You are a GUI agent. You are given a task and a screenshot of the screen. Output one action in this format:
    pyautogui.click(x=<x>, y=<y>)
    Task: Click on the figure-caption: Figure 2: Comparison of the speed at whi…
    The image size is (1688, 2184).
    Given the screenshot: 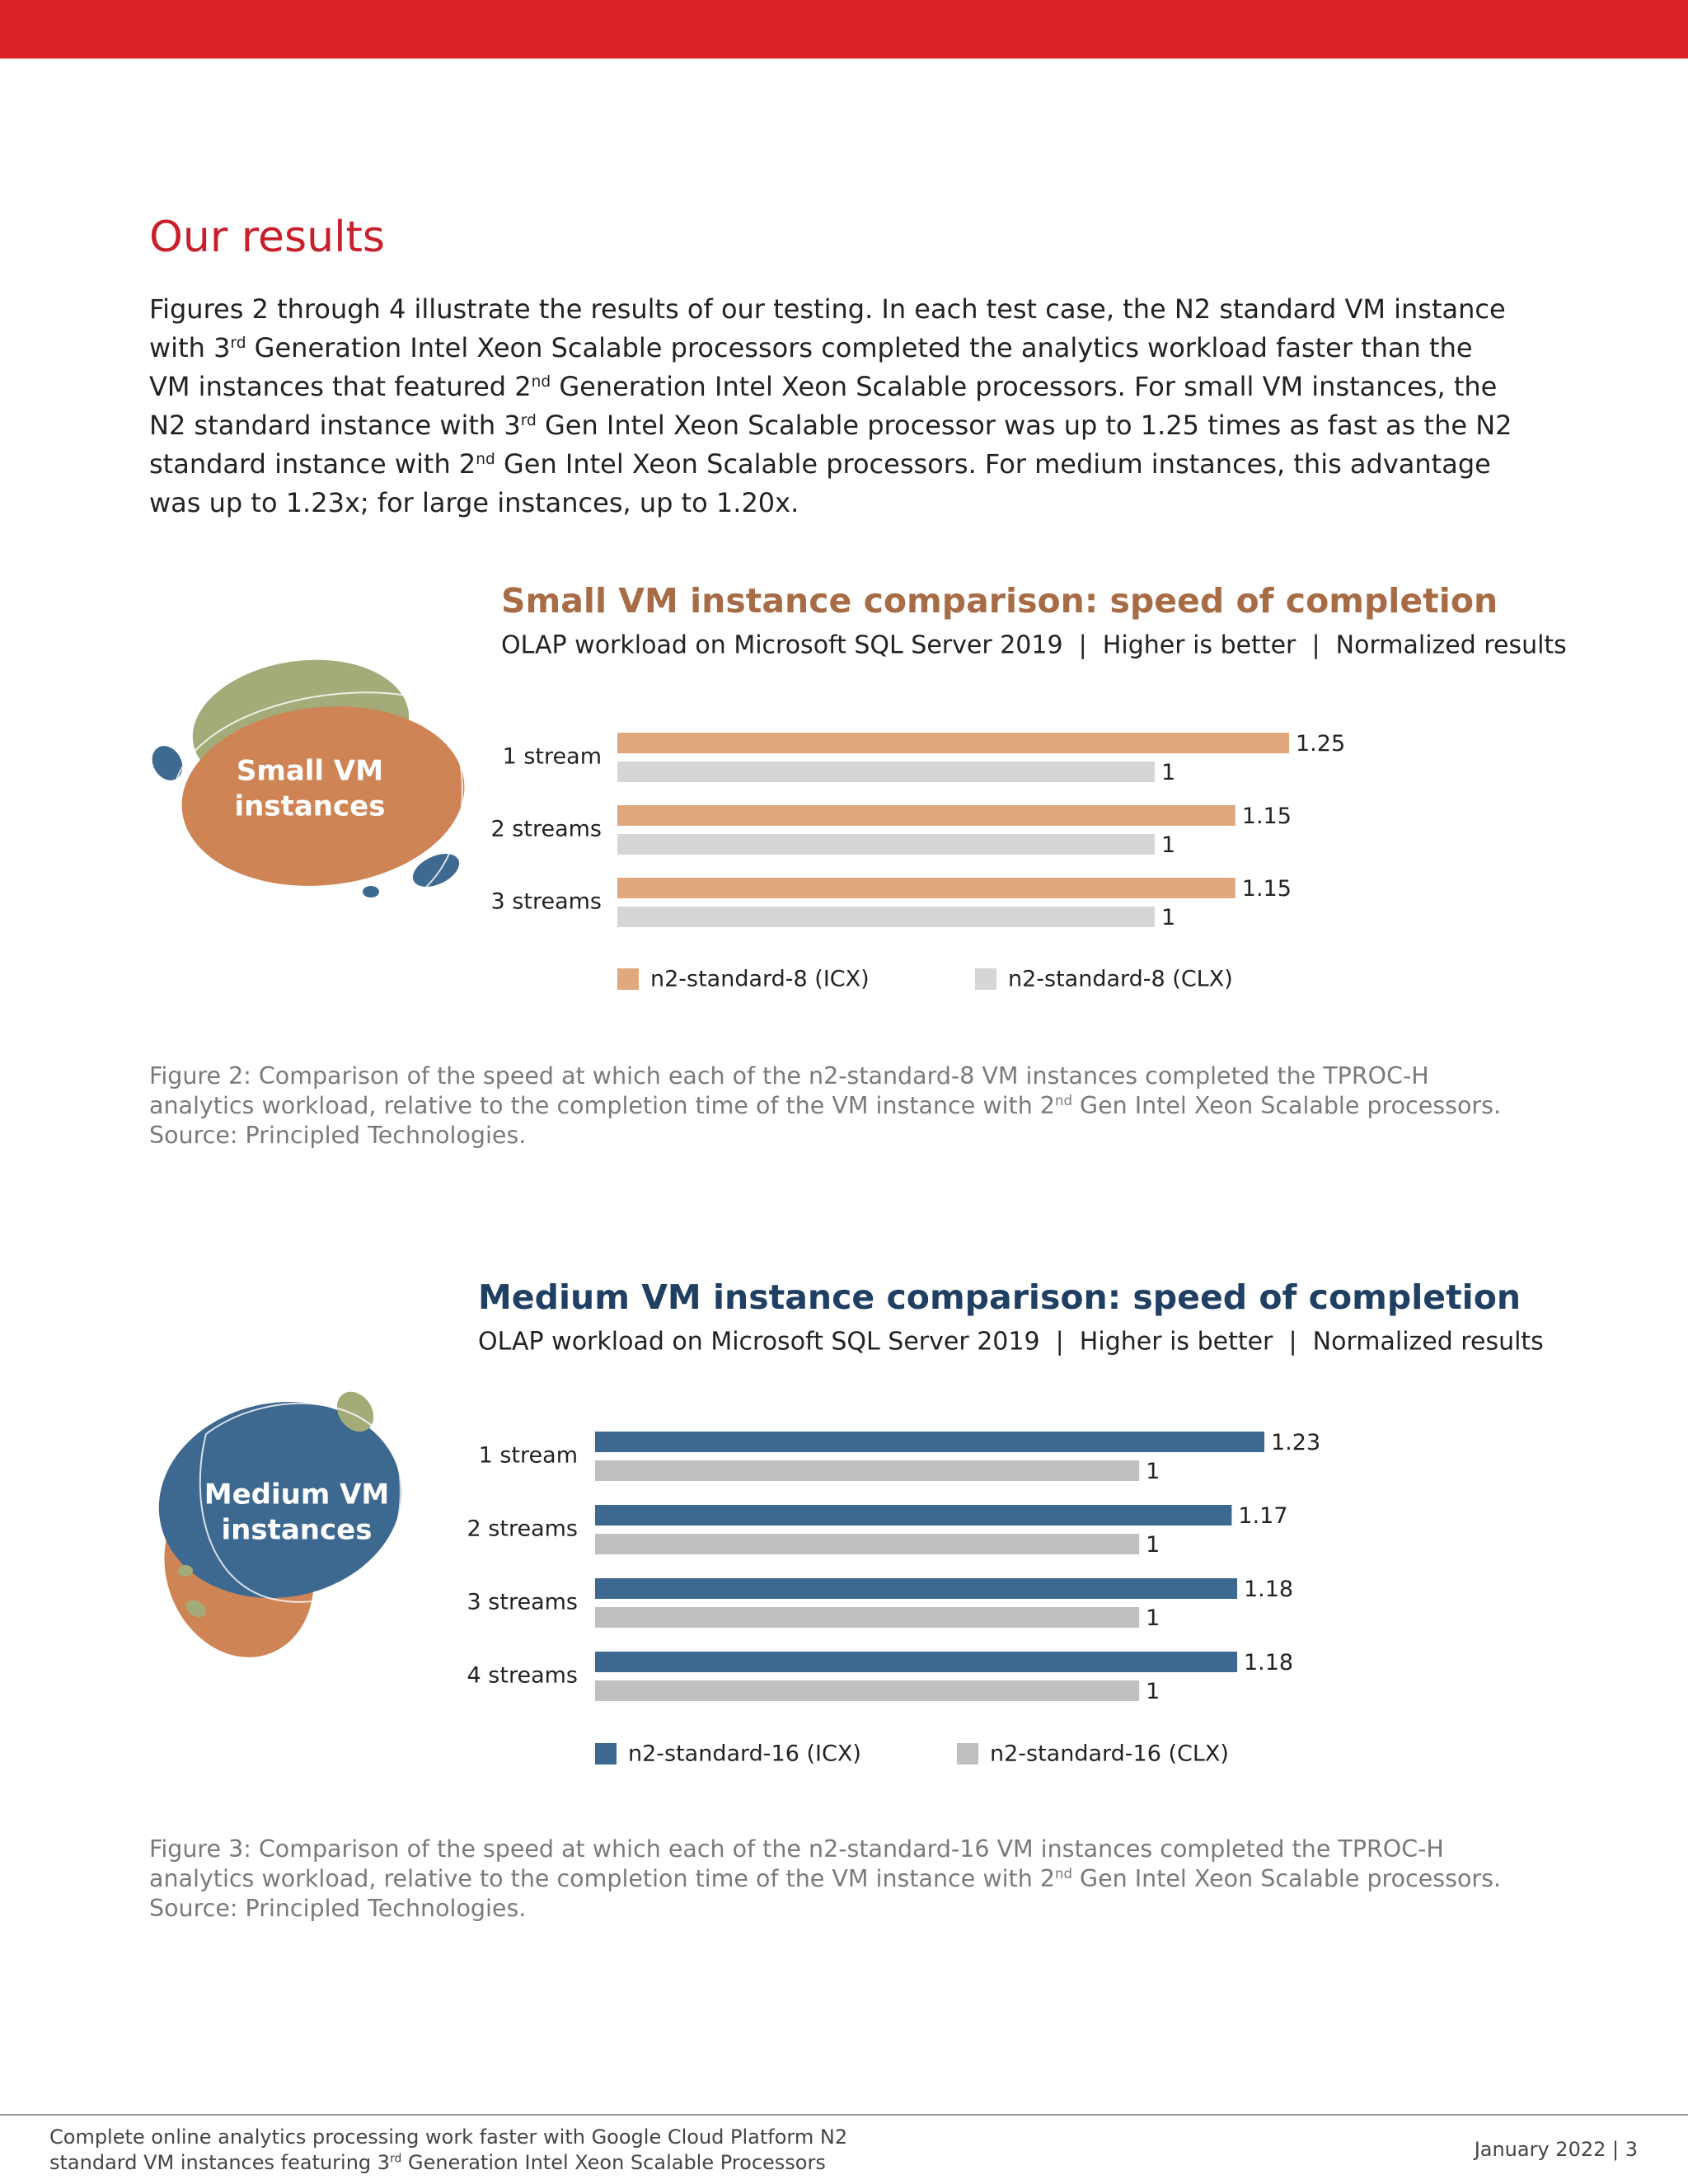 What is the action you would take?
    pyautogui.click(x=833, y=1106)
    